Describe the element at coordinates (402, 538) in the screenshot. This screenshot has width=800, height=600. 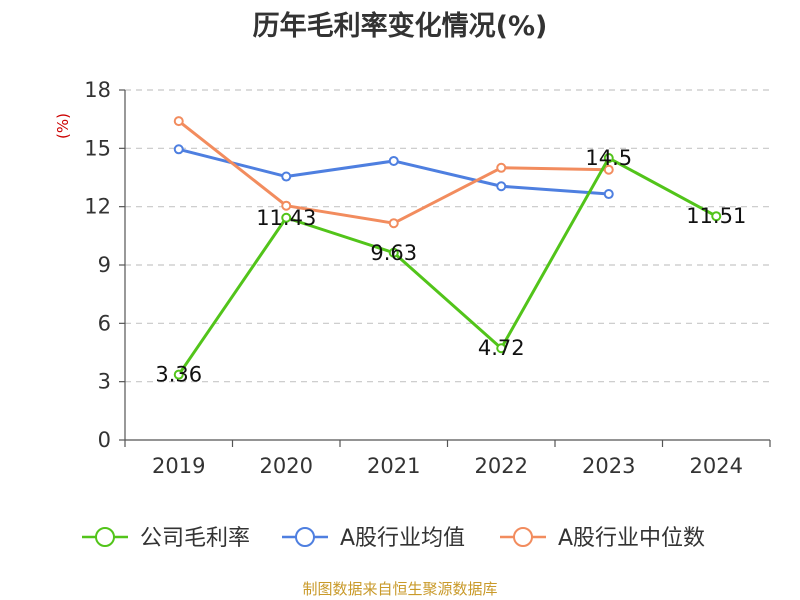
I see `legend-label: A股行业均值` at that location.